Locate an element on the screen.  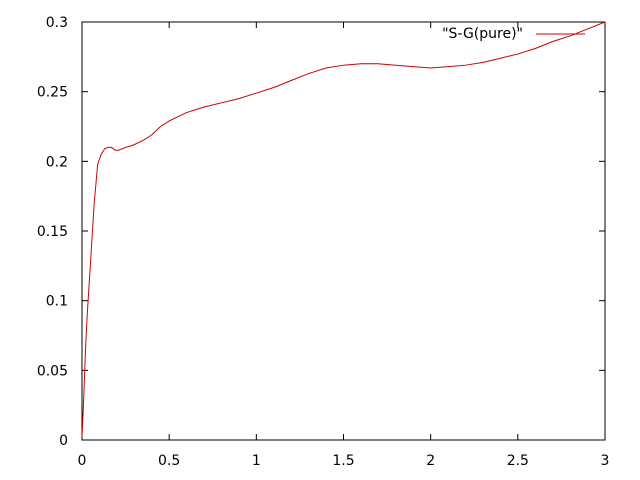
y-tick-label: 0.05 is located at coordinates (52, 371).